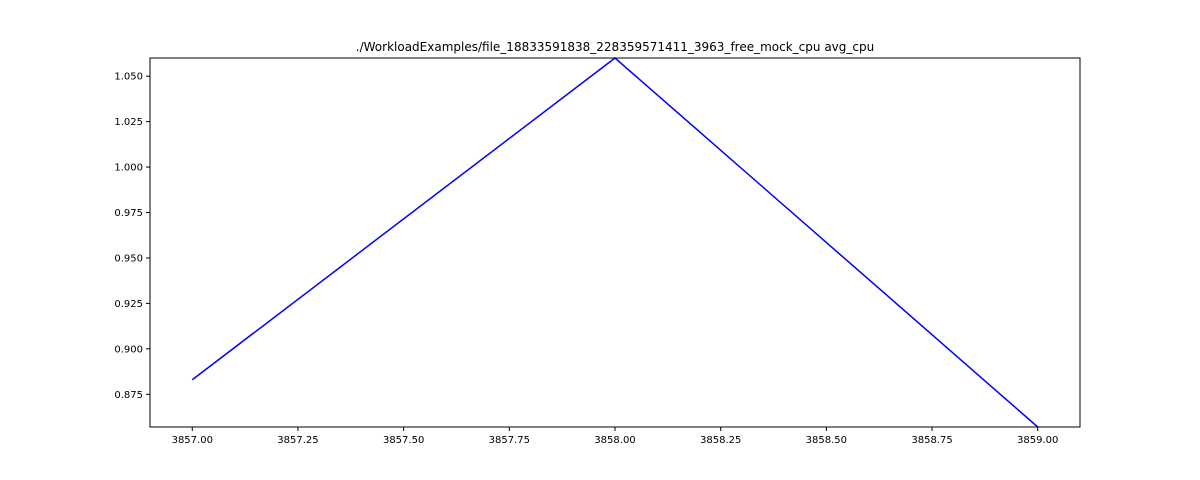 This screenshot has height=480, width=1200. Describe the element at coordinates (128, 77) in the screenshot. I see `y-tick-label: 1.050` at that location.